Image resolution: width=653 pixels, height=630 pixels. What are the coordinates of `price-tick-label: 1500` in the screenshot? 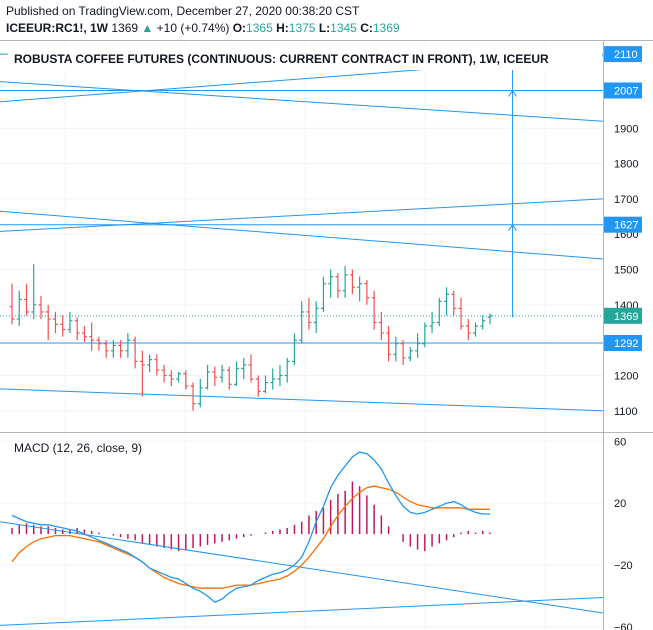 It's located at (626, 271).